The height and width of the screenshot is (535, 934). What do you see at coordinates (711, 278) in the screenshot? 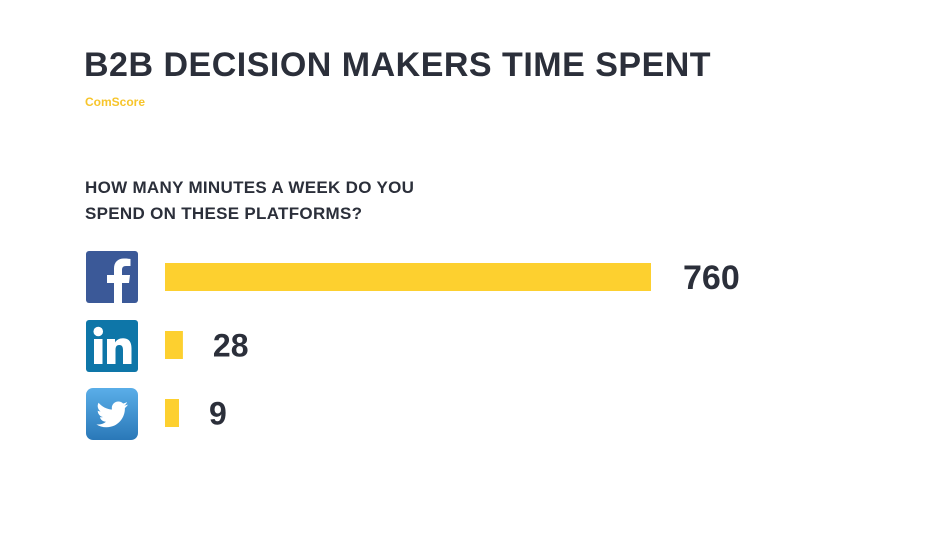
I see `value-label-facebook: 760` at bounding box center [711, 278].